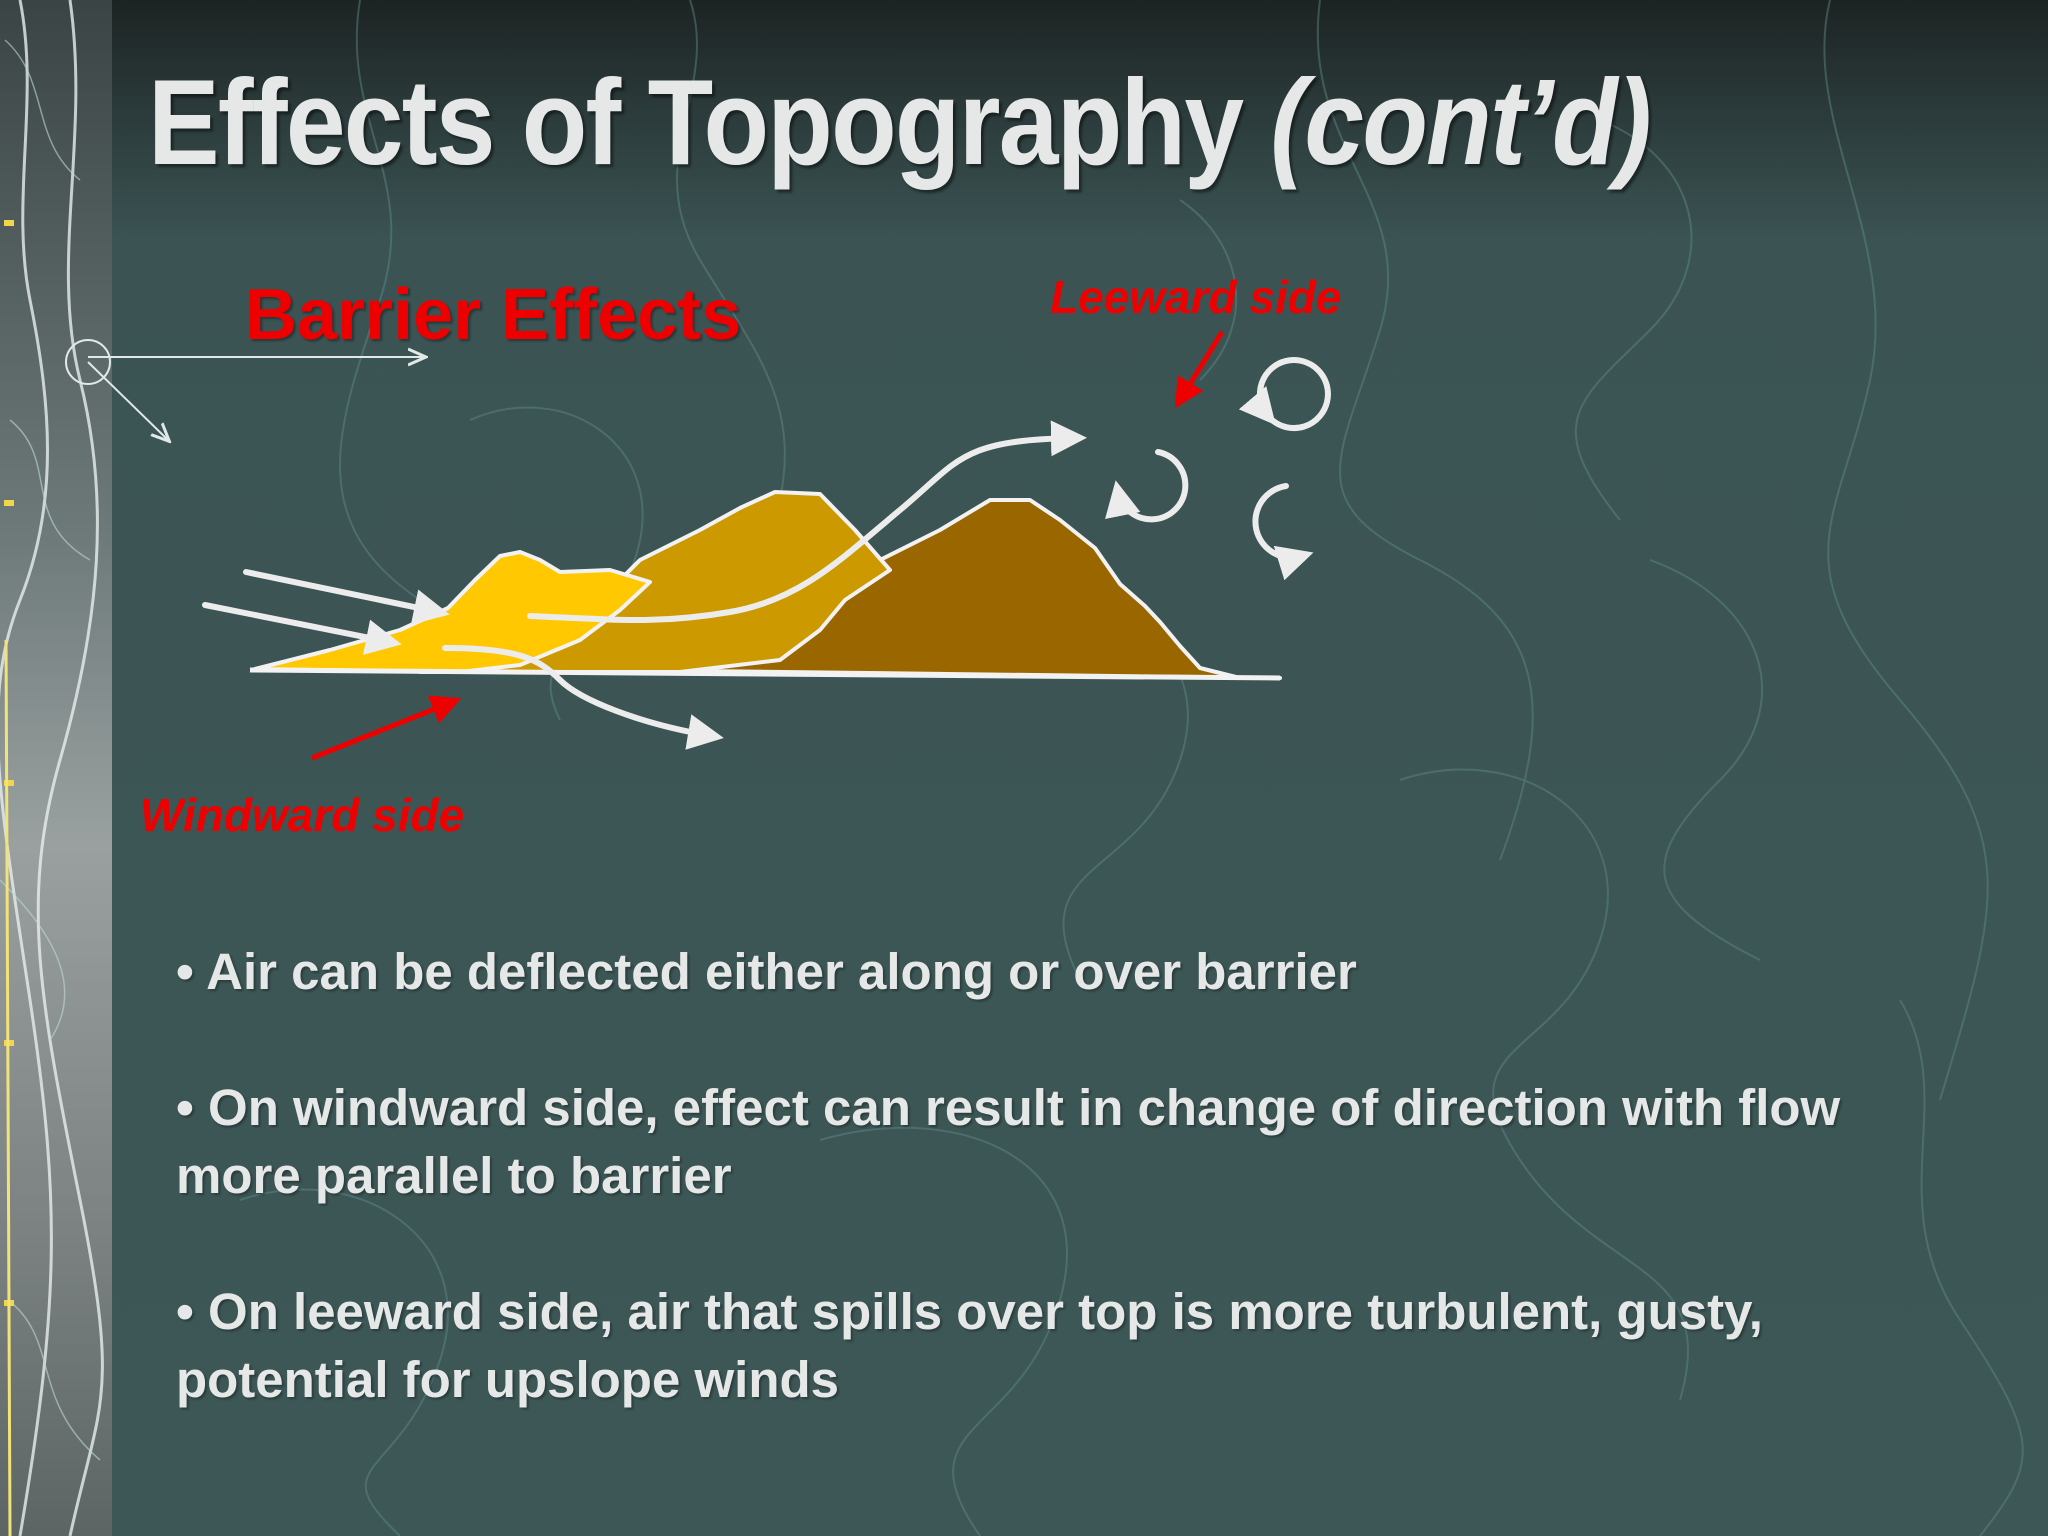 The height and width of the screenshot is (1536, 2048). What do you see at coordinates (1196, 297) in the screenshot?
I see `leeward-side-label: Leeward side` at bounding box center [1196, 297].